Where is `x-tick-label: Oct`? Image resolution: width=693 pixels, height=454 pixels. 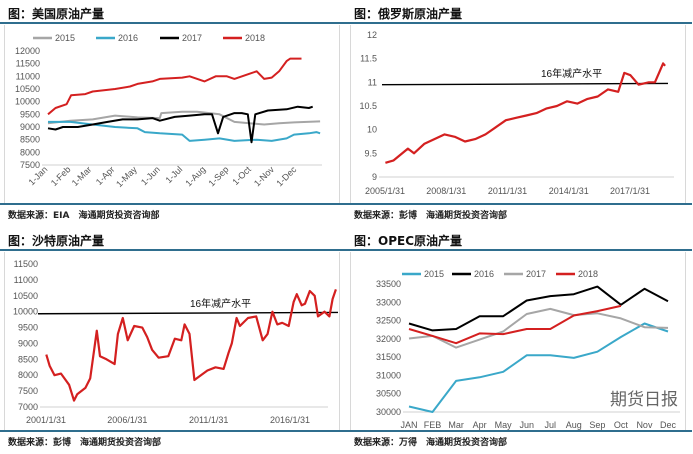
x-tick-label: Oct is located at coordinates (621, 425).